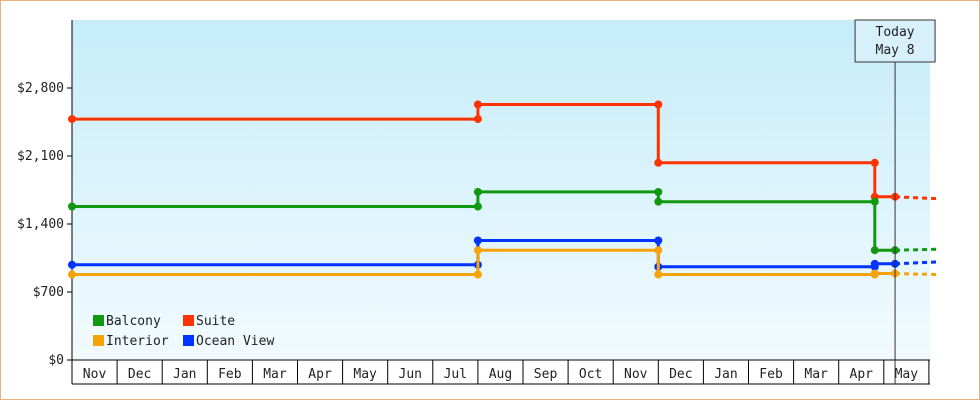 The image size is (980, 400). What do you see at coordinates (215, 321) in the screenshot?
I see `legend-label-suite: Suite` at bounding box center [215, 321].